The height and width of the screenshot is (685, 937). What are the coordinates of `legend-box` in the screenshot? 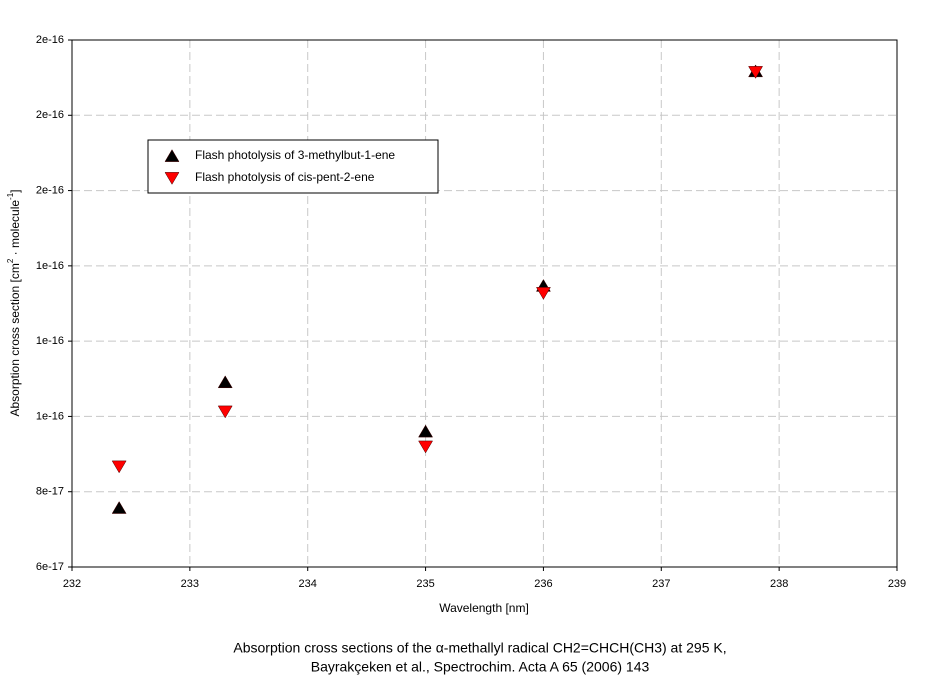 It's located at (293, 166).